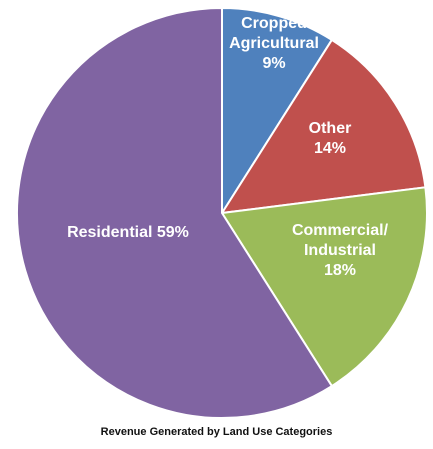 This screenshot has height=449, width=433. I want to click on slice-label-1: Other 14%, so click(330, 138).